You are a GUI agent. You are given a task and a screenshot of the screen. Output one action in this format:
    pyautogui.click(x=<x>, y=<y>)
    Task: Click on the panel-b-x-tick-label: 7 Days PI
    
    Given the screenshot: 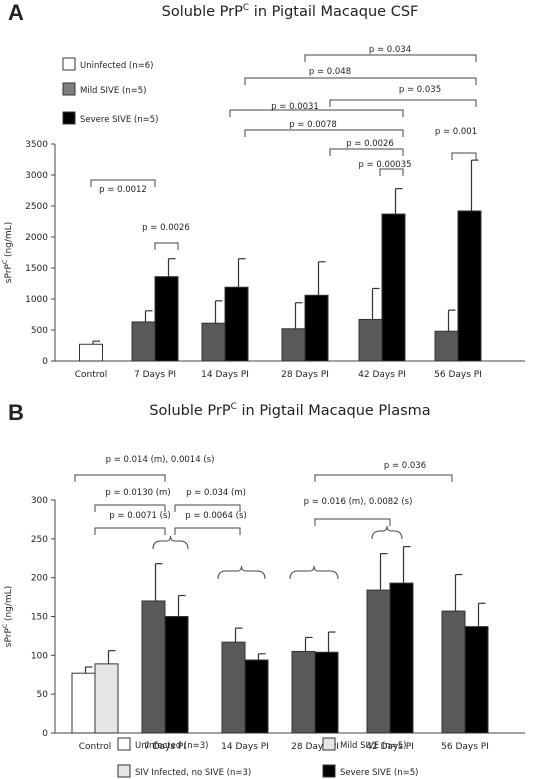 What is the action you would take?
    pyautogui.click(x=165, y=747)
    